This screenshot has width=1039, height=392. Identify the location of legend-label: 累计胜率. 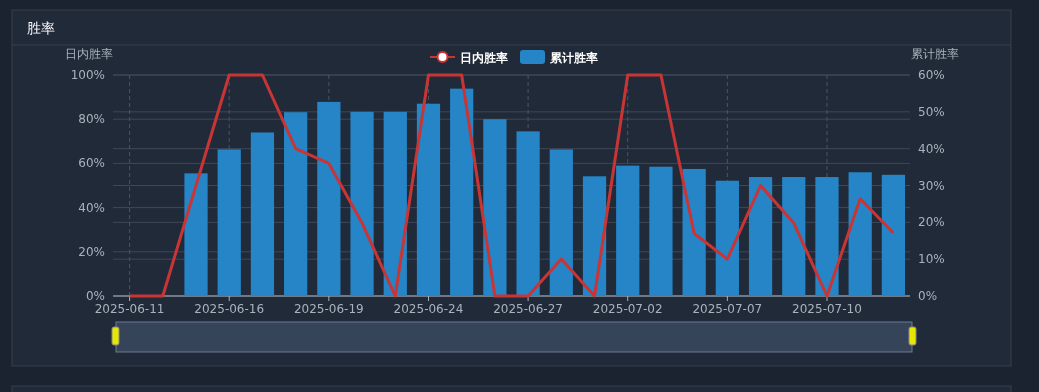
(573, 57).